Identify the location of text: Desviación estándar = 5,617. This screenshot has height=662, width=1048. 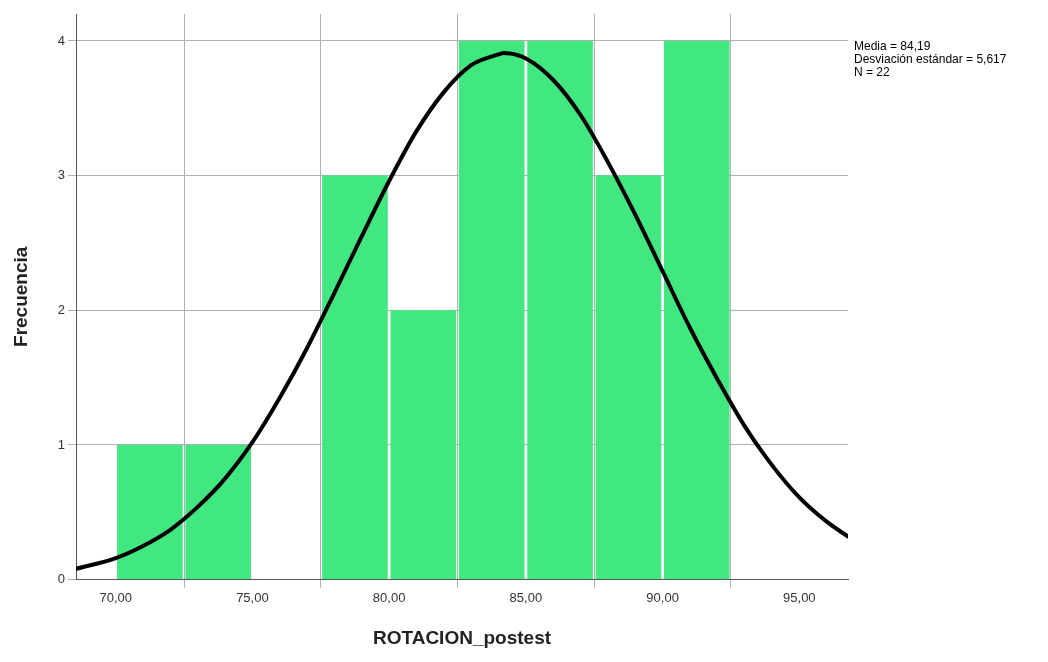
(930, 59).